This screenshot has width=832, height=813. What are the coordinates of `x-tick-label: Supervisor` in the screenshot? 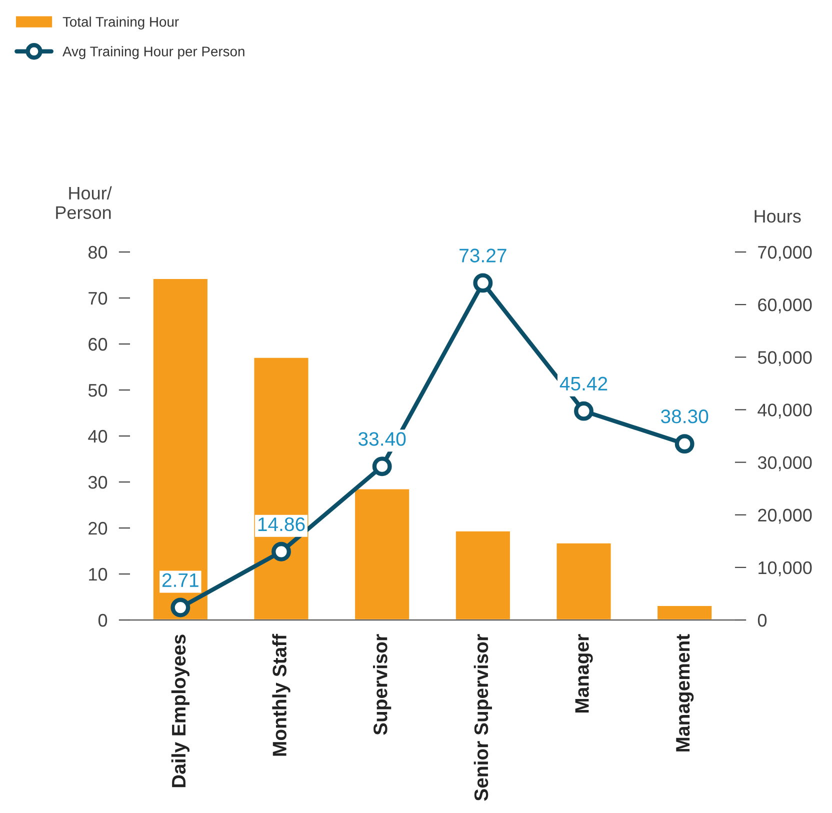 It's located at (382, 684).